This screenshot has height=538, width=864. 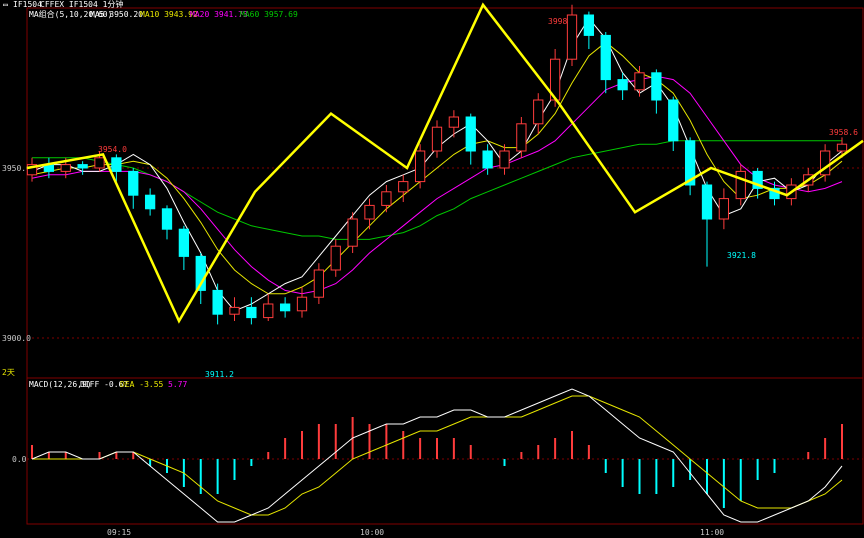 I want to click on symbol-detail: CFFEX IF1504 1分钟, so click(x=81, y=4).